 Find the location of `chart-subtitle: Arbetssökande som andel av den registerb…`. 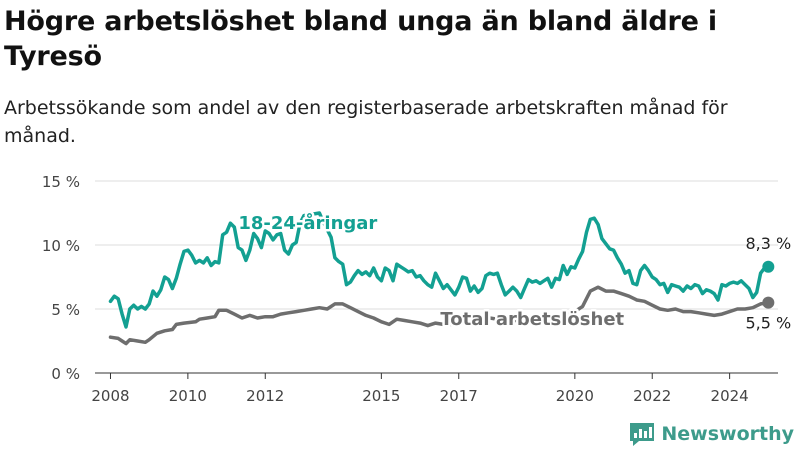

chart-subtitle: Arbetssökande som andel av den registerb… is located at coordinates (366, 122).